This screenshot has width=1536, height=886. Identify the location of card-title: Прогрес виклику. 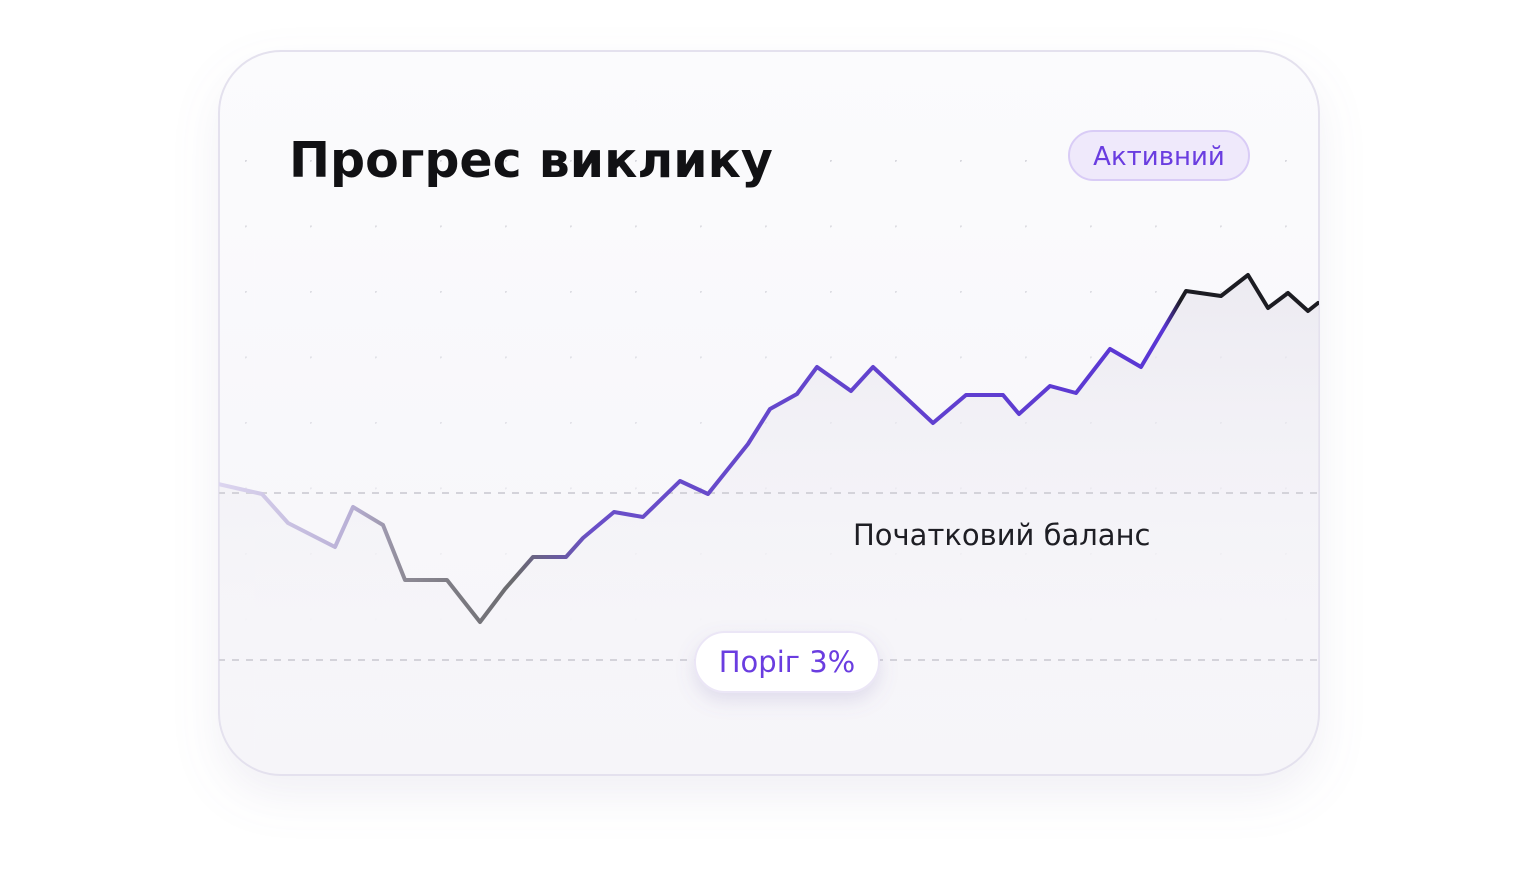
(531, 160).